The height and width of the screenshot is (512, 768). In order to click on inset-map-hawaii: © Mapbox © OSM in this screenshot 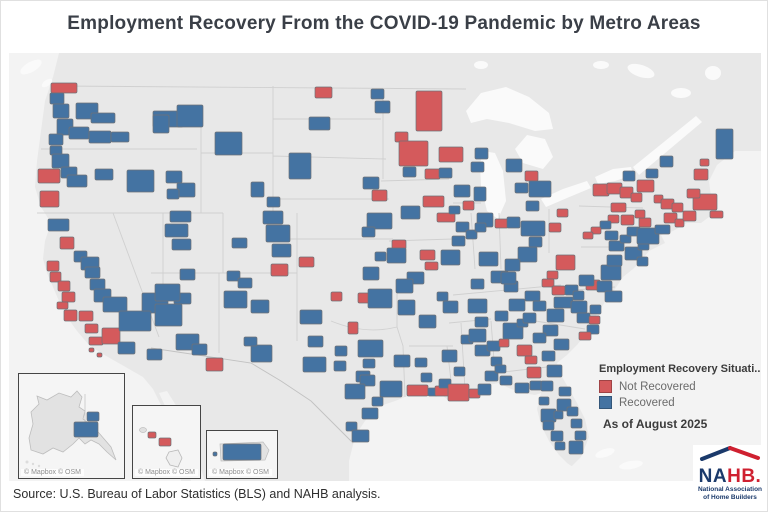, I will do `click(166, 442)`.